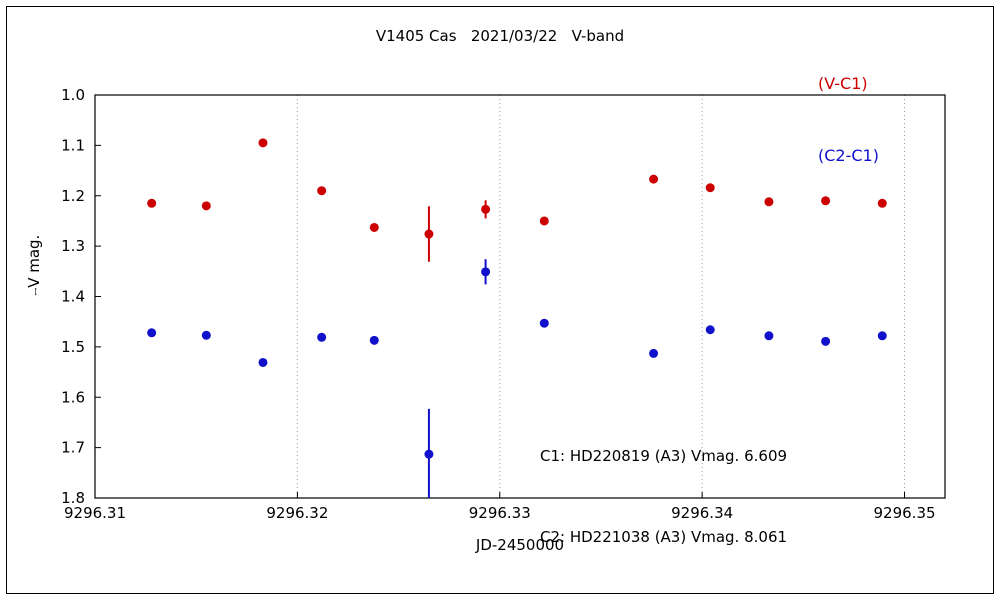  Describe the element at coordinates (73, 95) in the screenshot. I see `y-tick-label: 1.0` at that location.